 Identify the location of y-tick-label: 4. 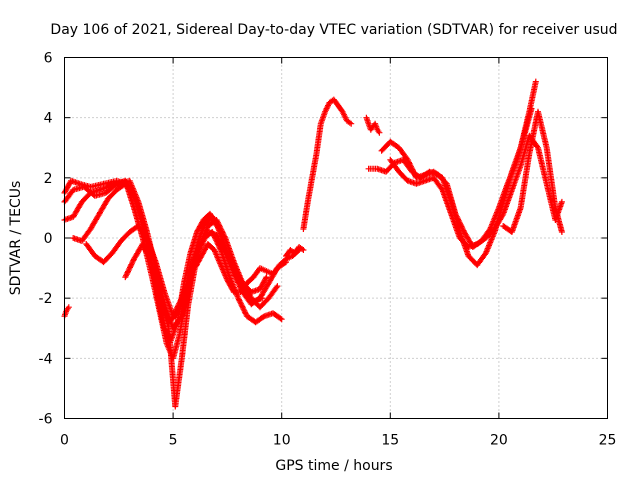
(48, 119).